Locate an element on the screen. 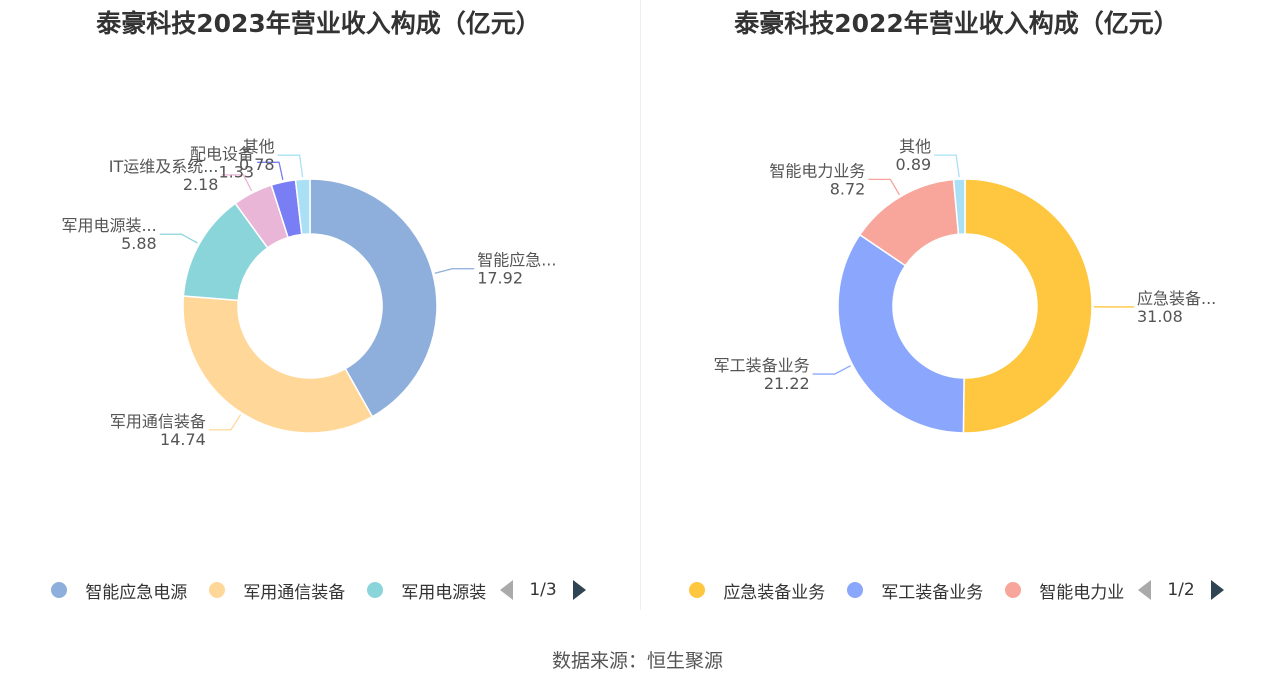 The width and height of the screenshot is (1275, 688). slice-label: 军工装备业务 is located at coordinates (762, 365).